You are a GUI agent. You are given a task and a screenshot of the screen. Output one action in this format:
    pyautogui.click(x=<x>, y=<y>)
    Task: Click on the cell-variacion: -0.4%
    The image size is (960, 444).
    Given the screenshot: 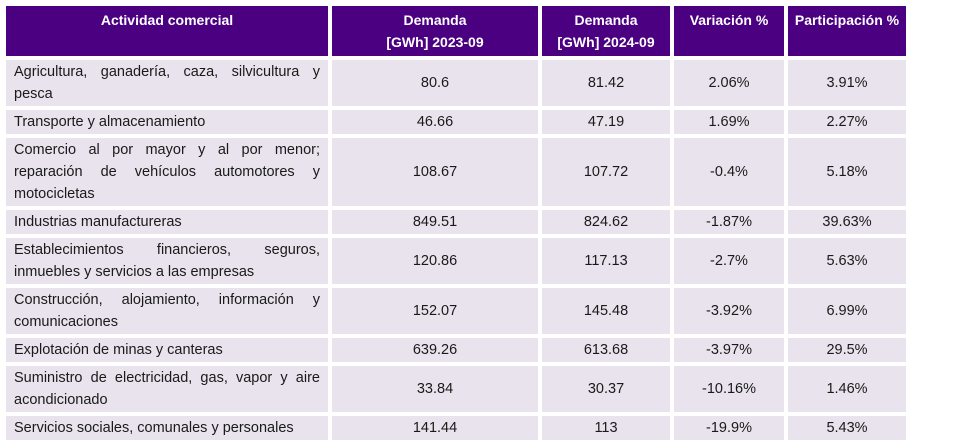 What is the action you would take?
    pyautogui.click(x=729, y=172)
    